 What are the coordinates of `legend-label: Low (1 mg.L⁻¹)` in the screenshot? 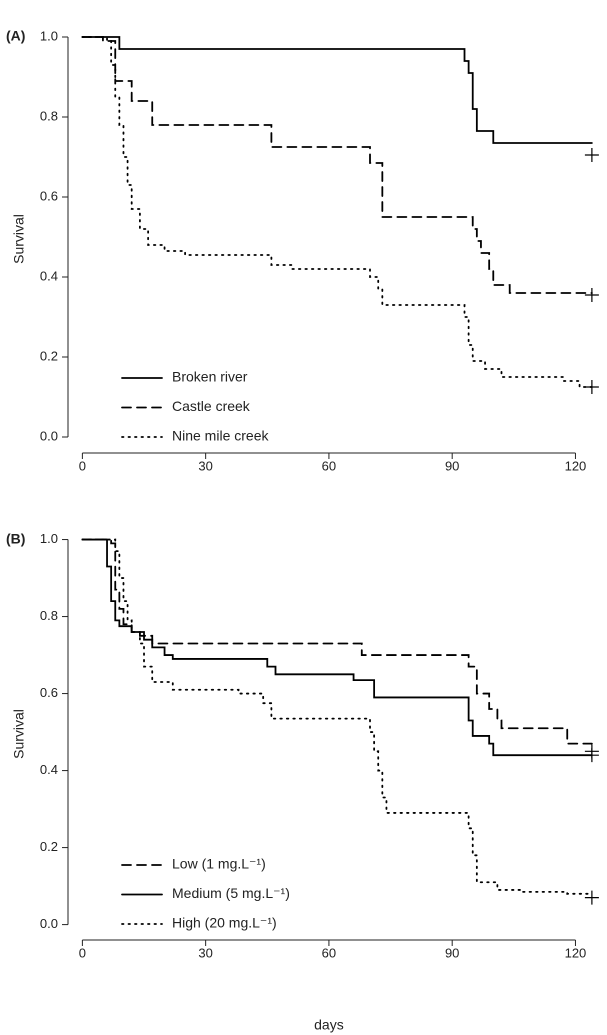 It's located at (219, 864).